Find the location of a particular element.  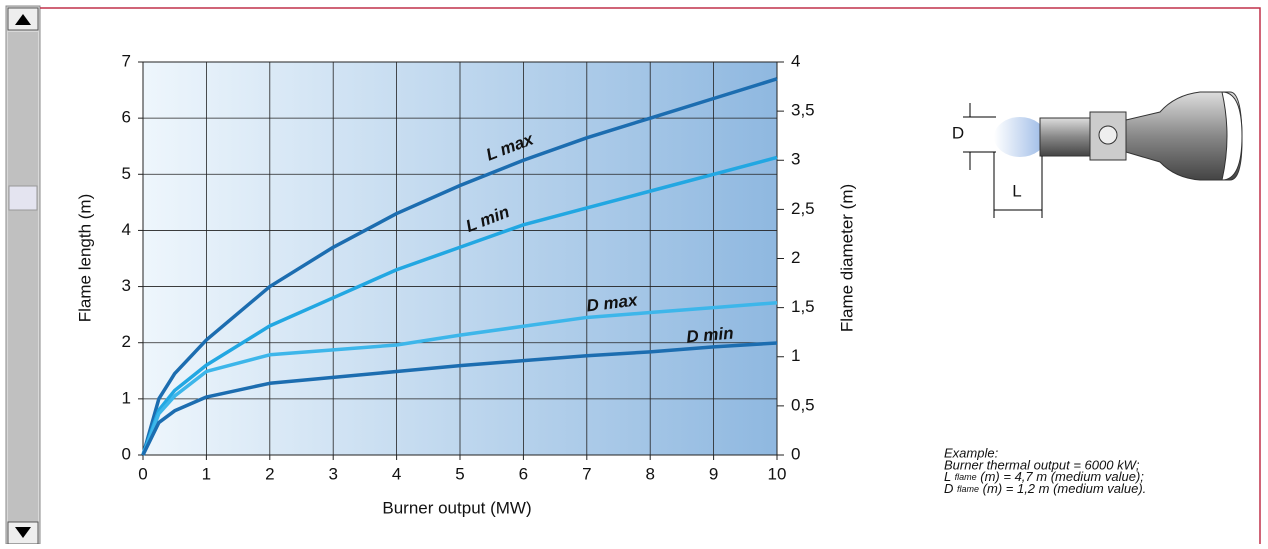

y2-tick-label: 3 is located at coordinates (795, 159).